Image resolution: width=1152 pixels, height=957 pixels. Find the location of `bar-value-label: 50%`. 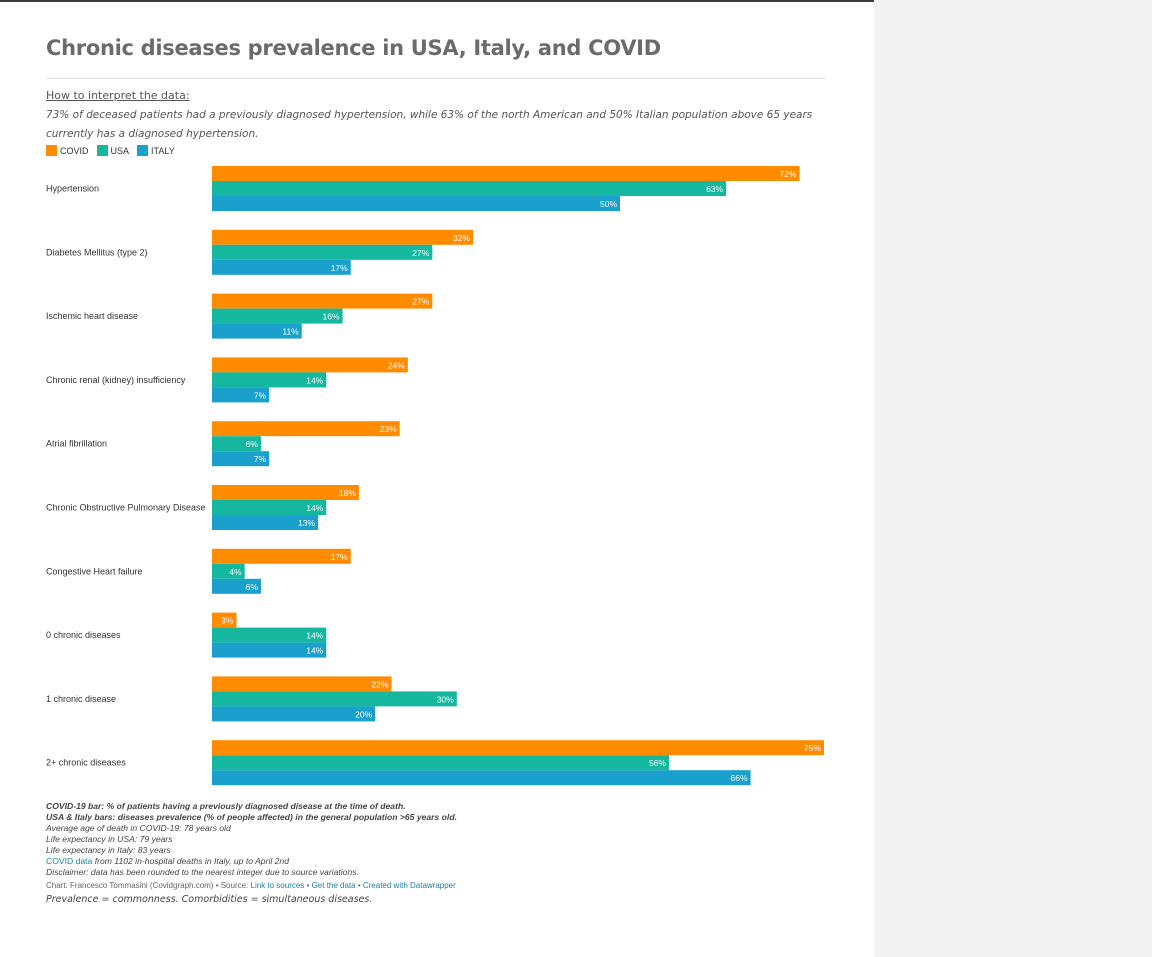

bar-value-label: 50% is located at coordinates (608, 204).